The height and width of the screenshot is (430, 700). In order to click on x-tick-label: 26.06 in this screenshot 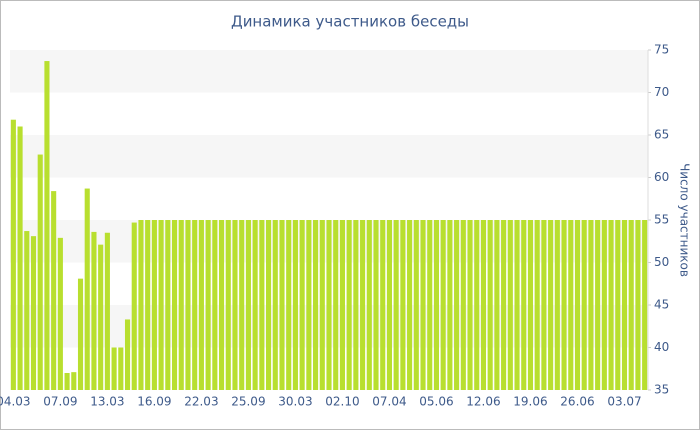, I will do `click(577, 402)`.